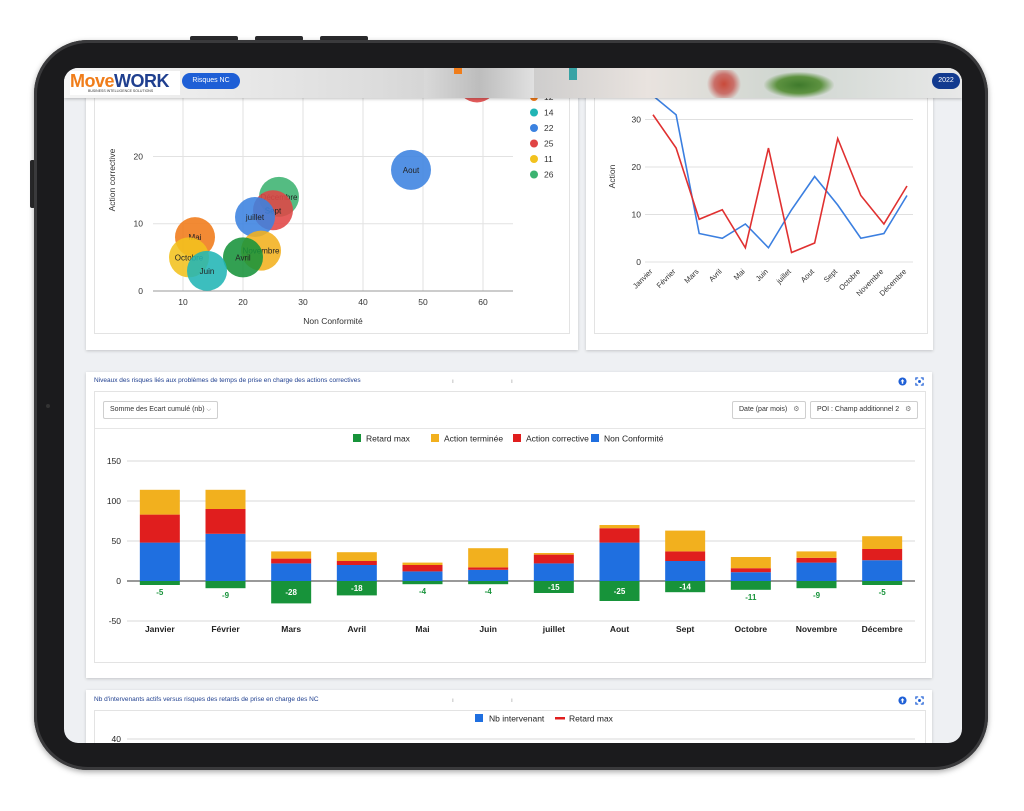  I want to click on x-tick-label: Mars, so click(291, 629).